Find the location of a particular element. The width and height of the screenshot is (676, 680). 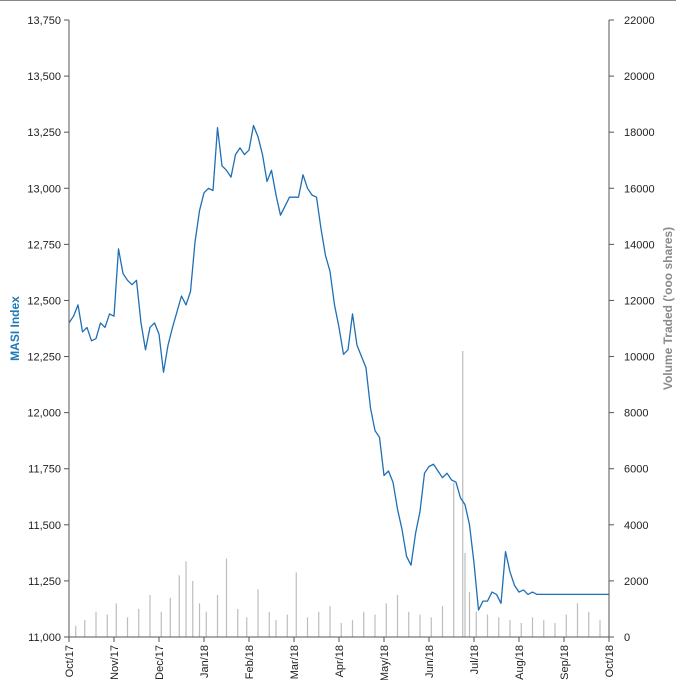

x-tick-label: Sep/18 is located at coordinates (565, 662).